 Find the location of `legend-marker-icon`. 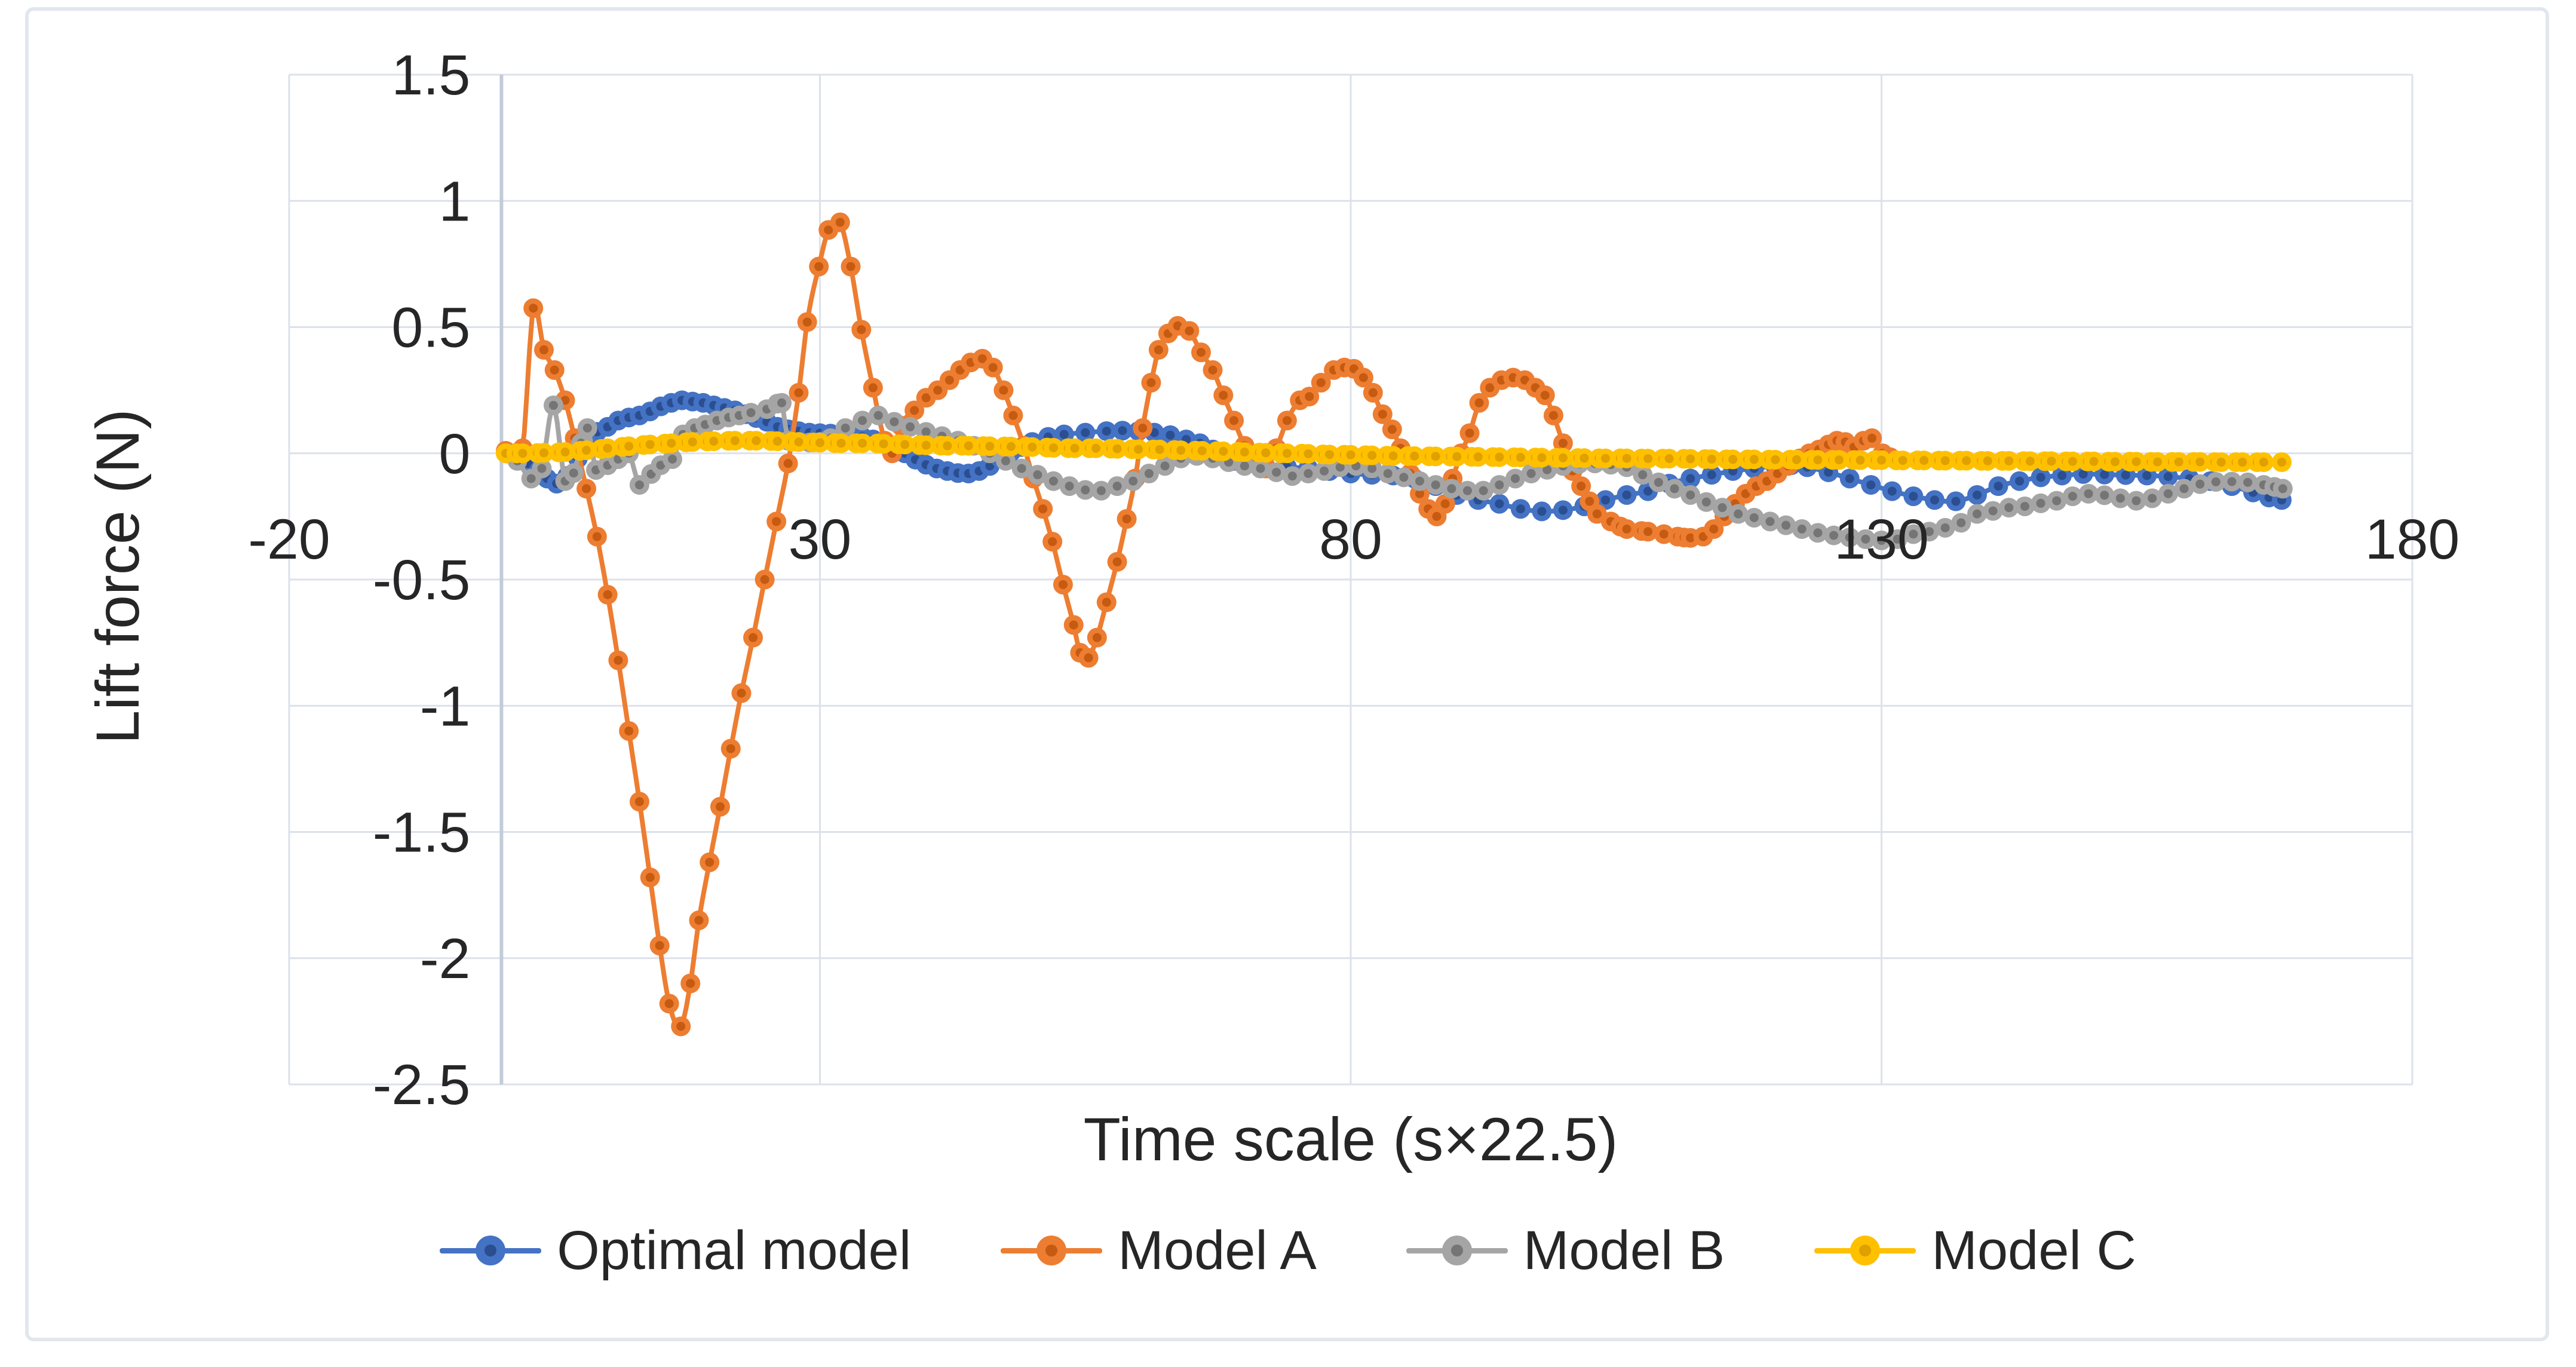

legend-marker-icon is located at coordinates (1457, 1250).